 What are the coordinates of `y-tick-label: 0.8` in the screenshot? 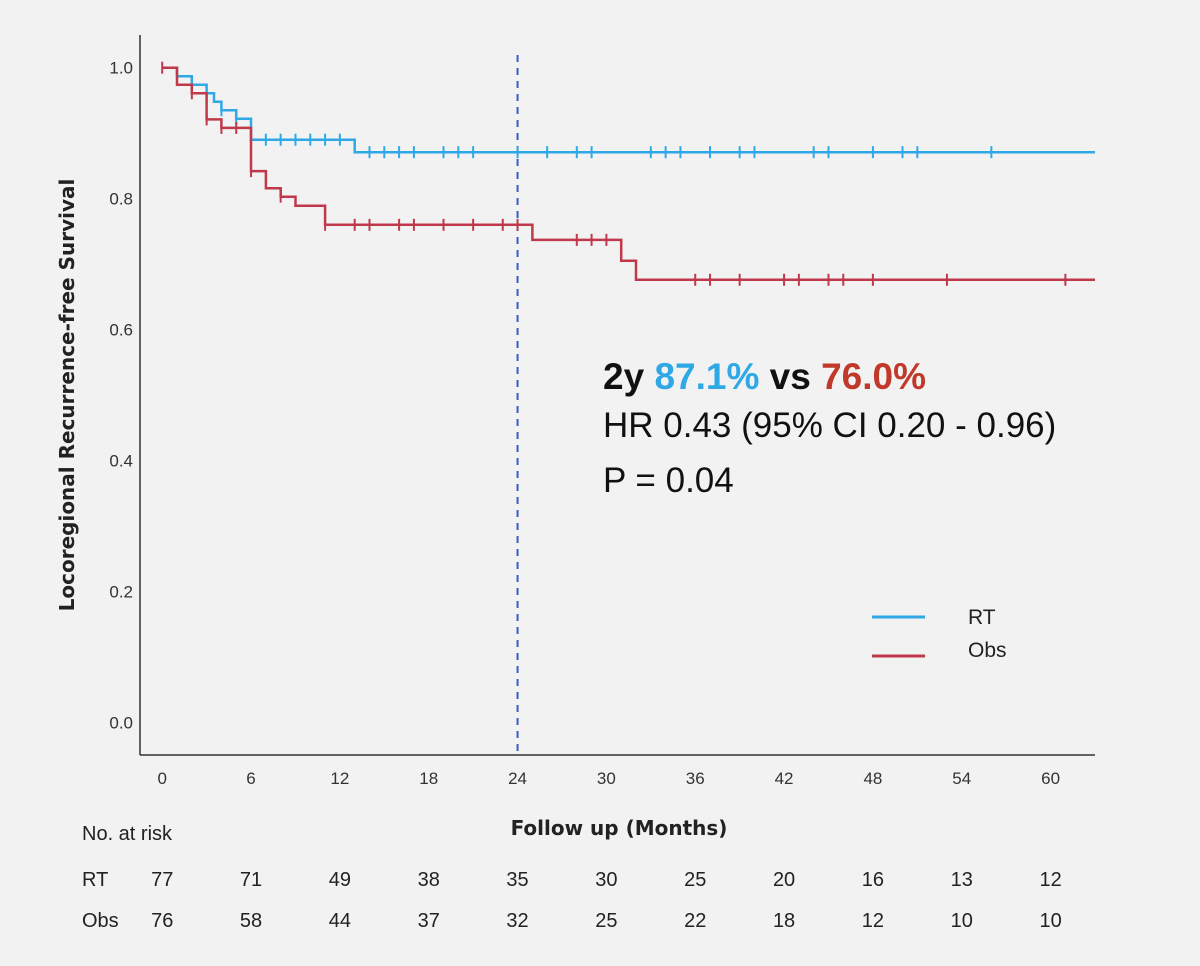 It's located at (121, 199).